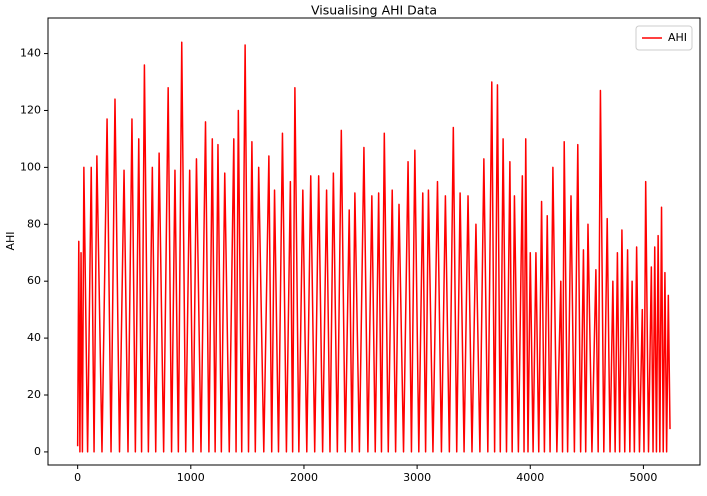 The width and height of the screenshot is (707, 496). What do you see at coordinates (677, 37) in the screenshot?
I see `legend-label: AHI` at bounding box center [677, 37].